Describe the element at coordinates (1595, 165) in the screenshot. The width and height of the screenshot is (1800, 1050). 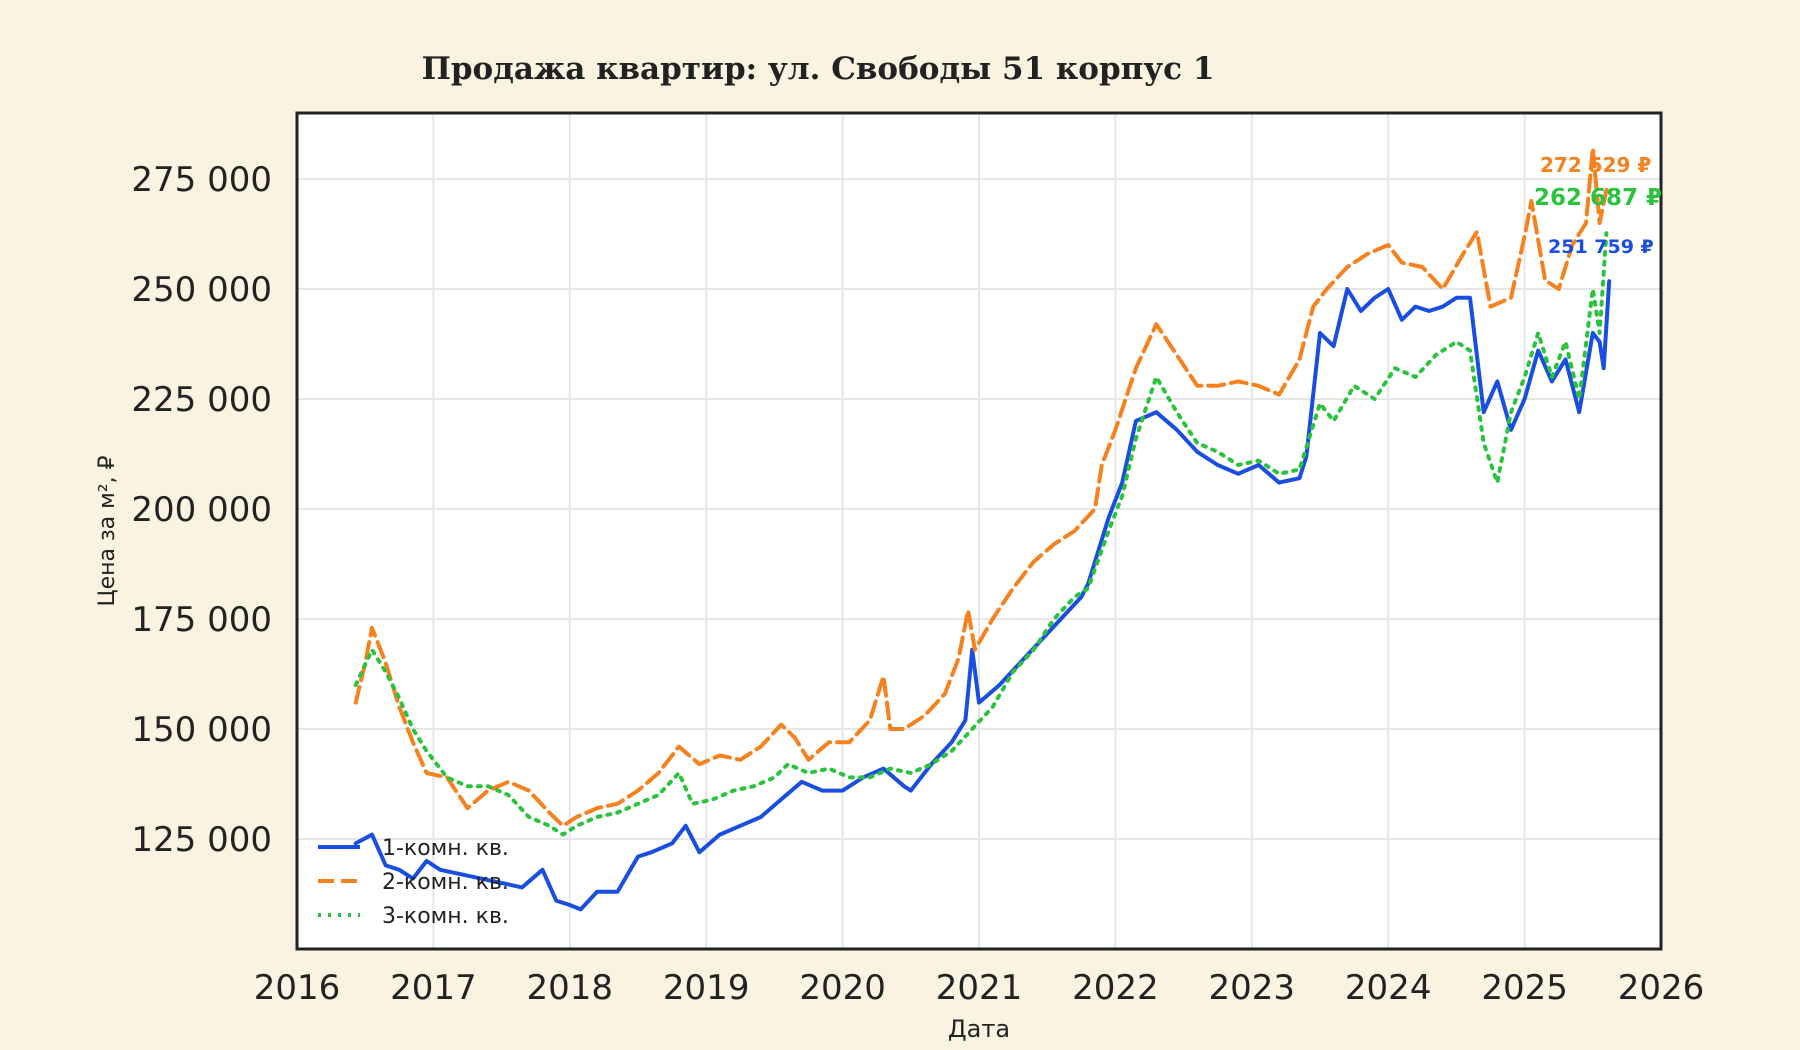
I see `series-end-label-2: 272 529 ₽` at that location.